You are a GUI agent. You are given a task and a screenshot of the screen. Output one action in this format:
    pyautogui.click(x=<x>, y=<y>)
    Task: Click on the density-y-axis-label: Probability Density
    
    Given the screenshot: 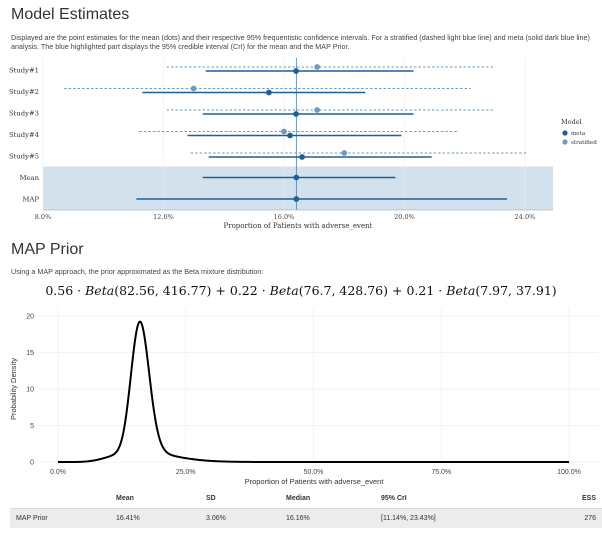 What is the action you would take?
    pyautogui.click(x=13, y=389)
    